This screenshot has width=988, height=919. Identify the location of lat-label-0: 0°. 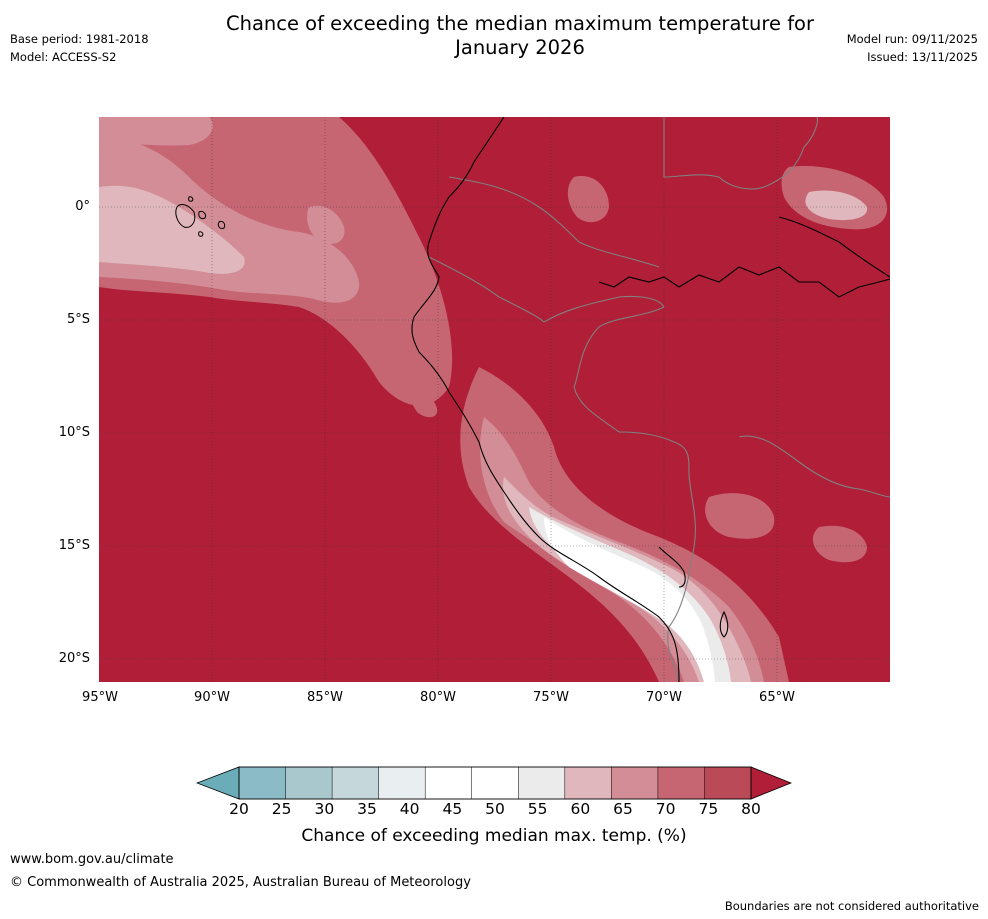
(82, 206).